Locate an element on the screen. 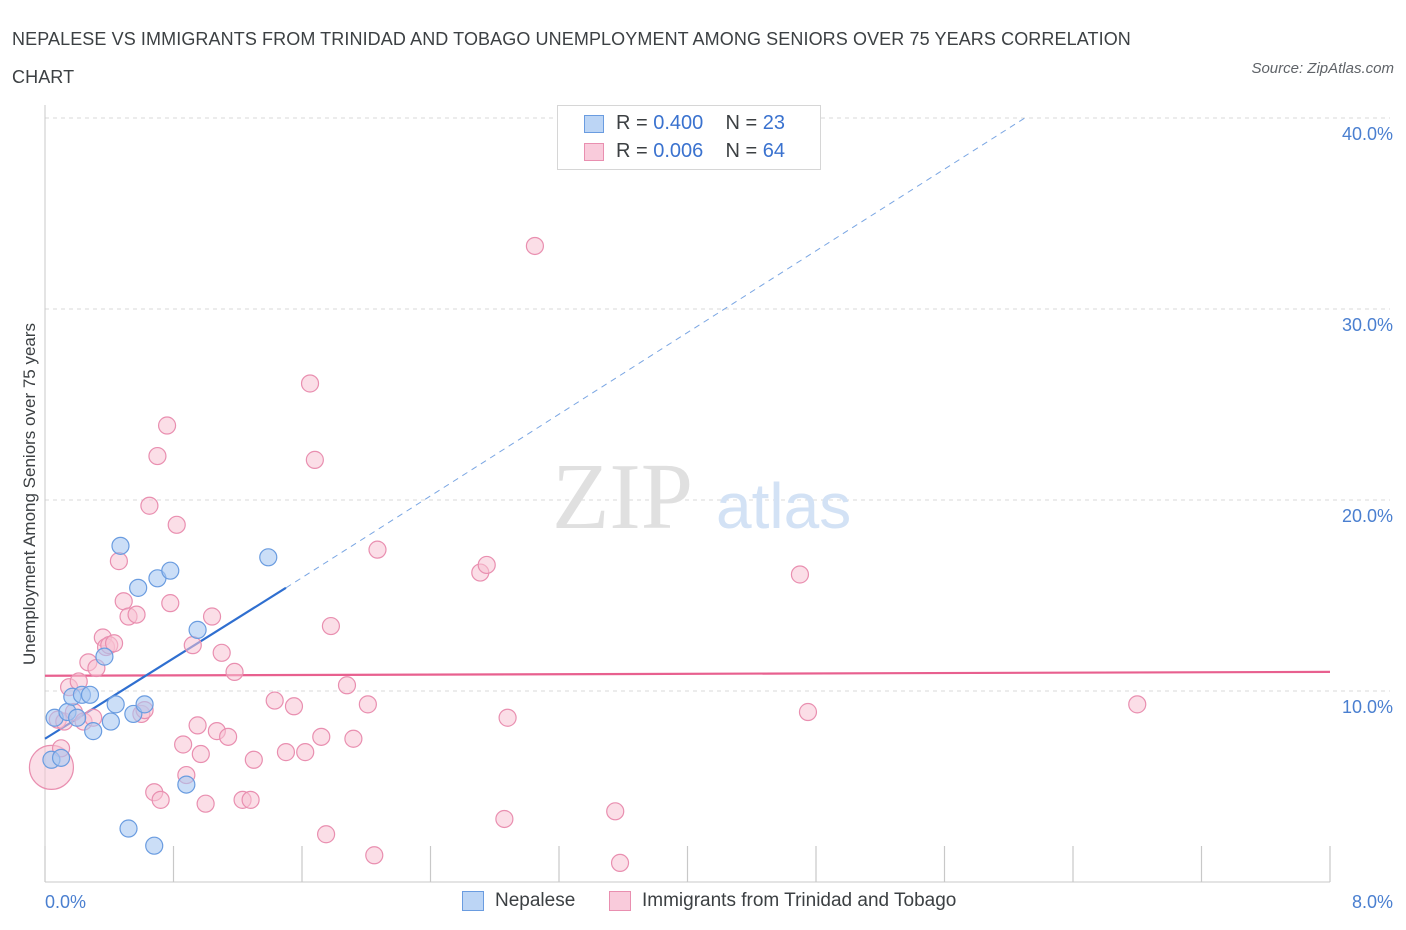  watermark-zip: ZIP is located at coordinates (622, 497).